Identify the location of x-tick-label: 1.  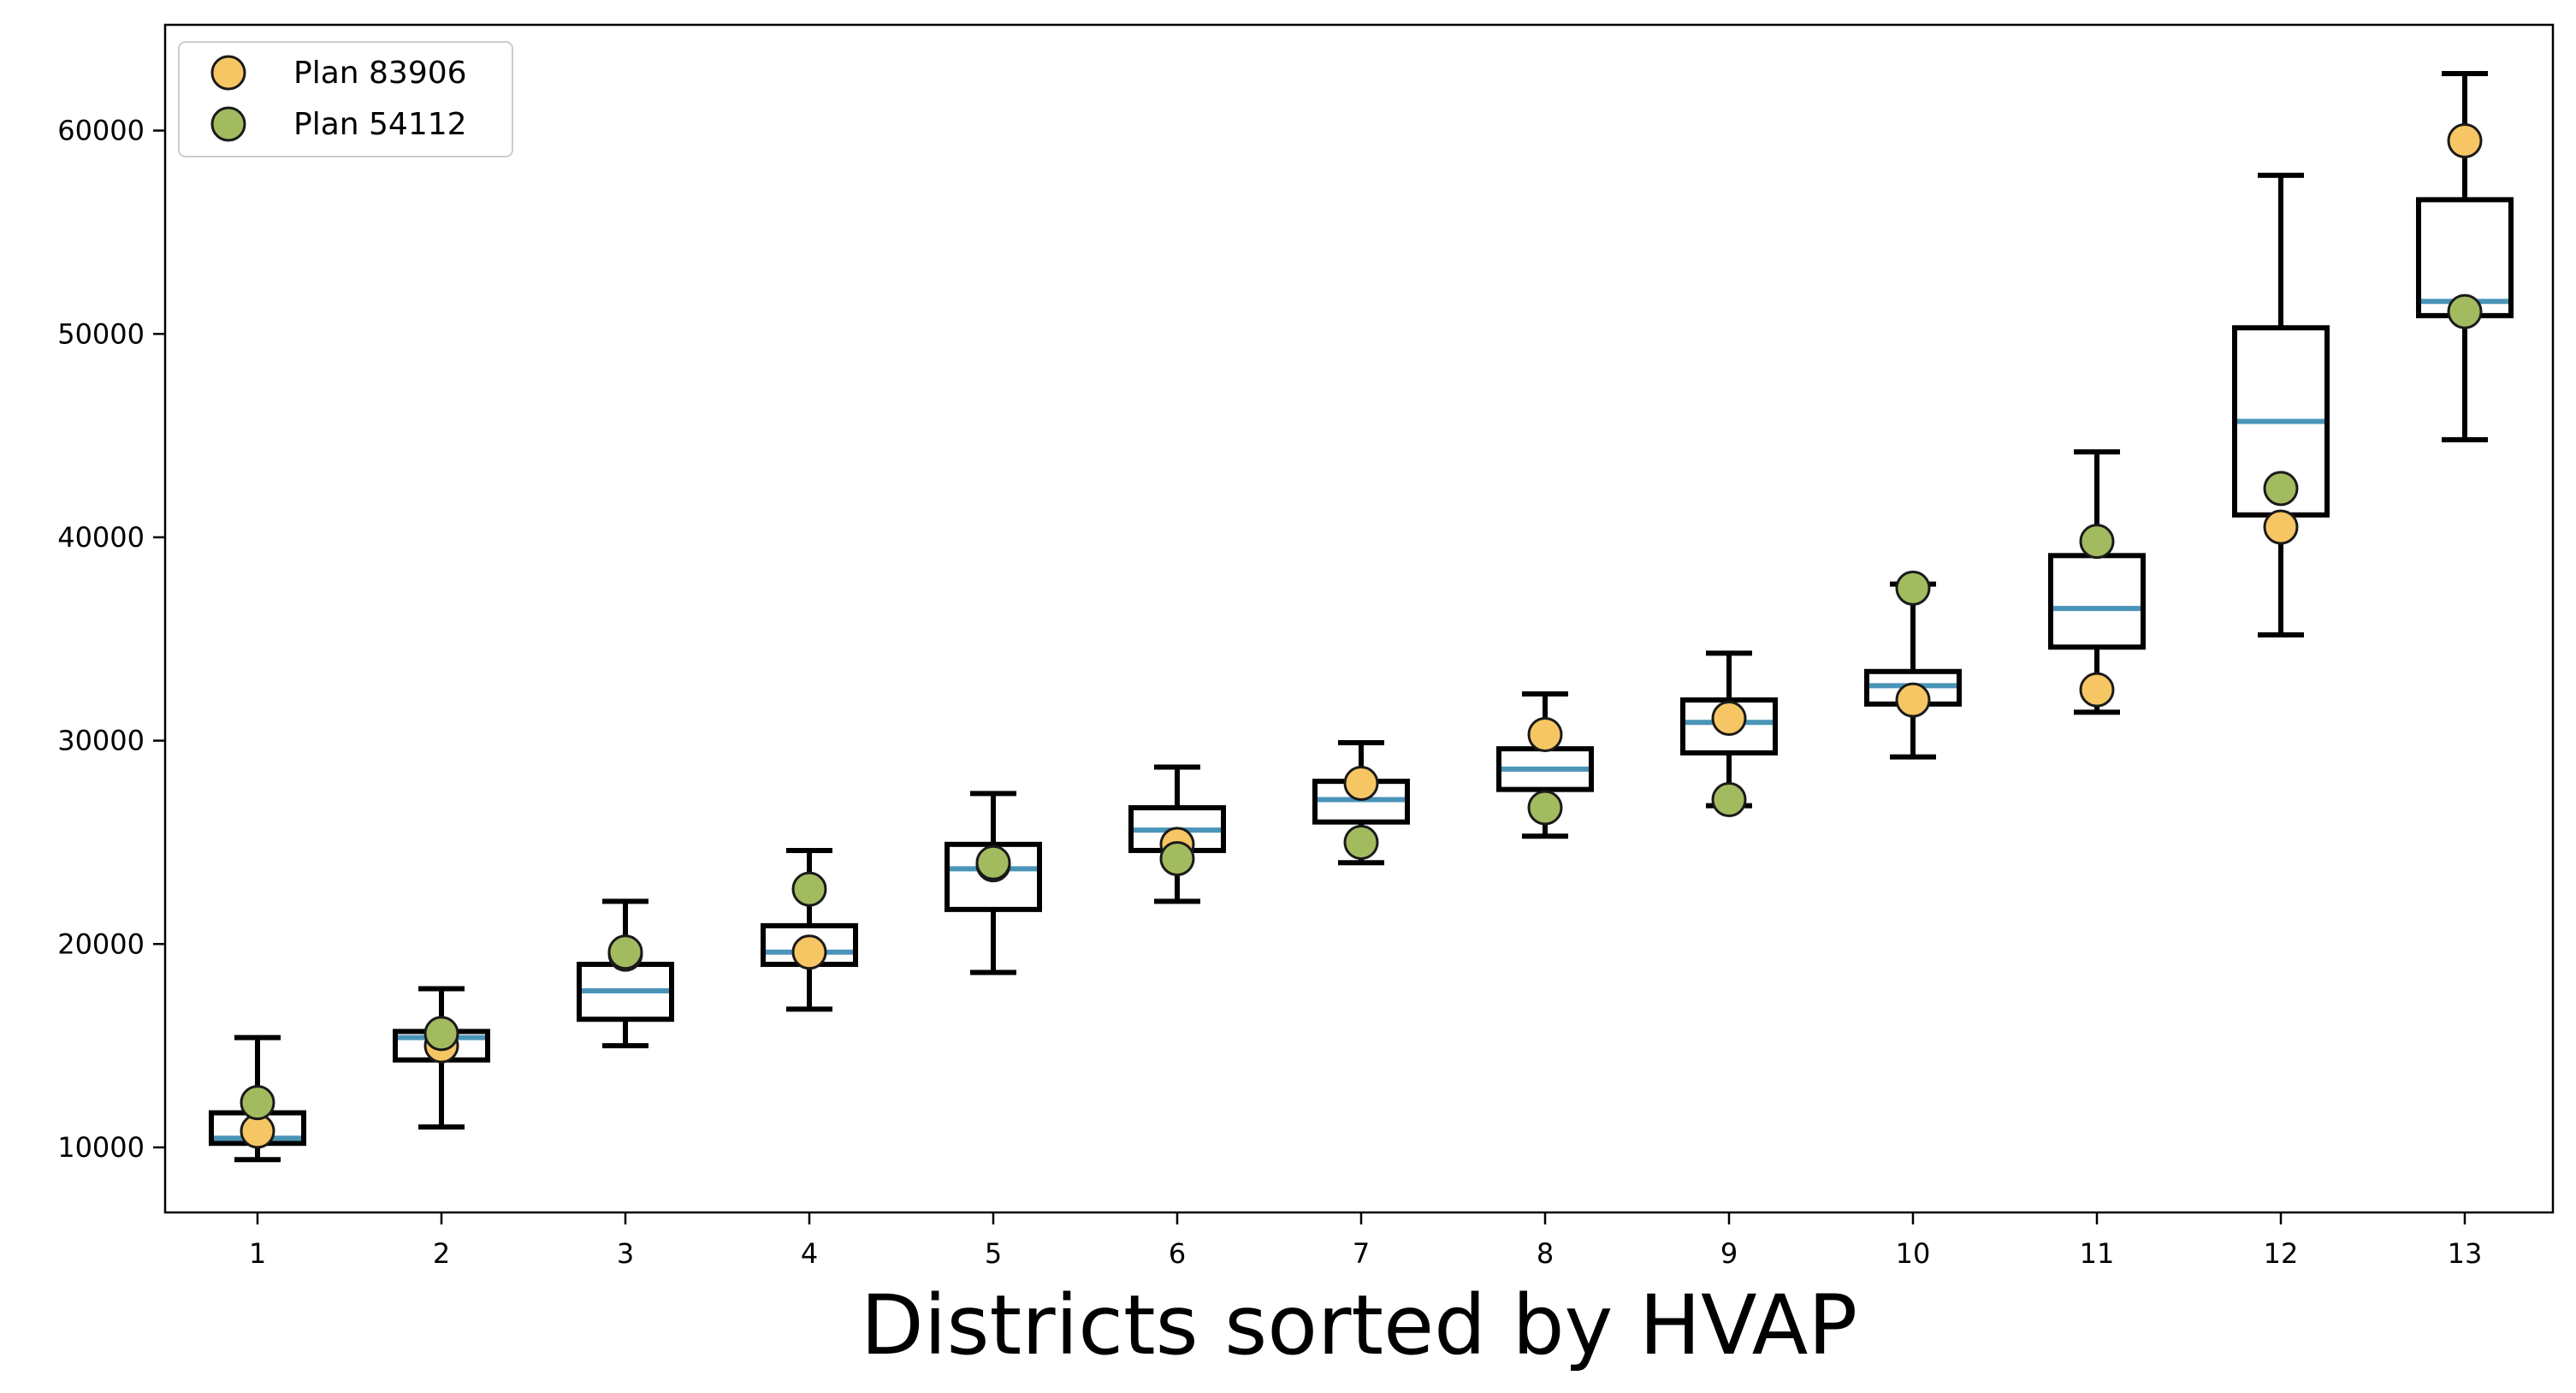
(257, 1254).